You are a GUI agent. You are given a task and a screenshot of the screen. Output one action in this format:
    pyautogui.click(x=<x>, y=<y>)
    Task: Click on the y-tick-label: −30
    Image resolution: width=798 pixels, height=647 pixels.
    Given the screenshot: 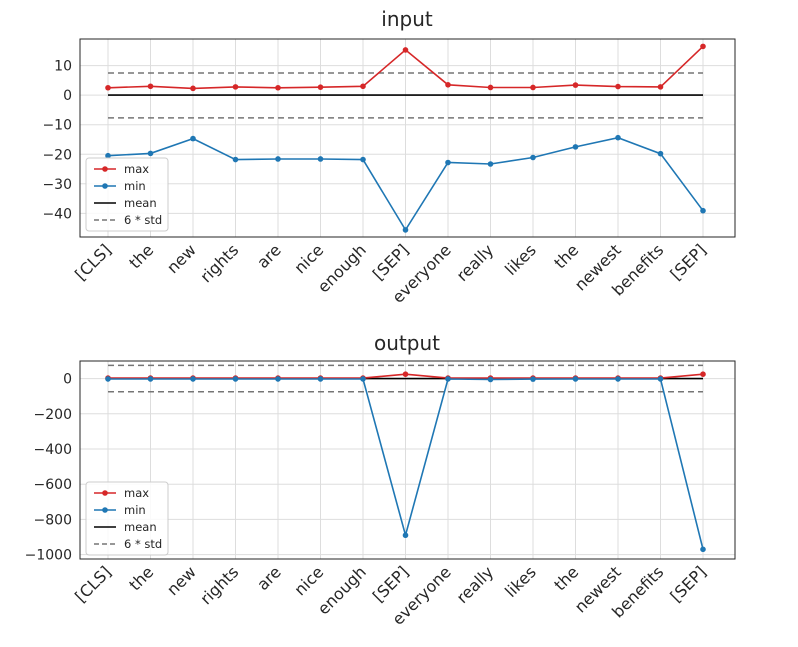 What is the action you would take?
    pyautogui.click(x=57, y=185)
    